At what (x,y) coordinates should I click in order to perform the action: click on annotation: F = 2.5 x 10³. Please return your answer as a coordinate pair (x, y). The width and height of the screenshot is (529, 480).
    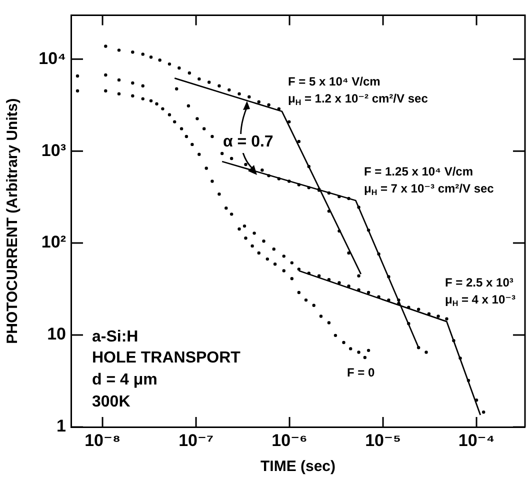
    Looking at the image, I should click on (479, 282).